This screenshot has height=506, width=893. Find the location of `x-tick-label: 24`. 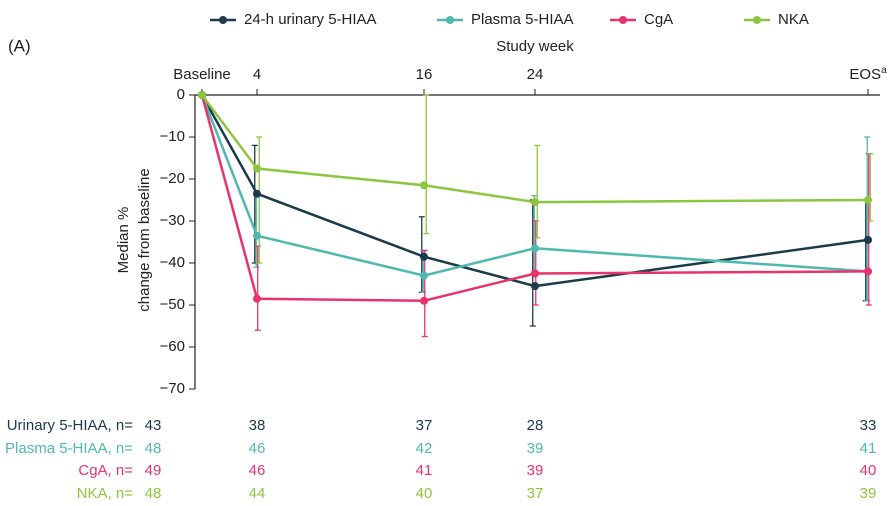

x-tick-label: 24 is located at coordinates (535, 74).